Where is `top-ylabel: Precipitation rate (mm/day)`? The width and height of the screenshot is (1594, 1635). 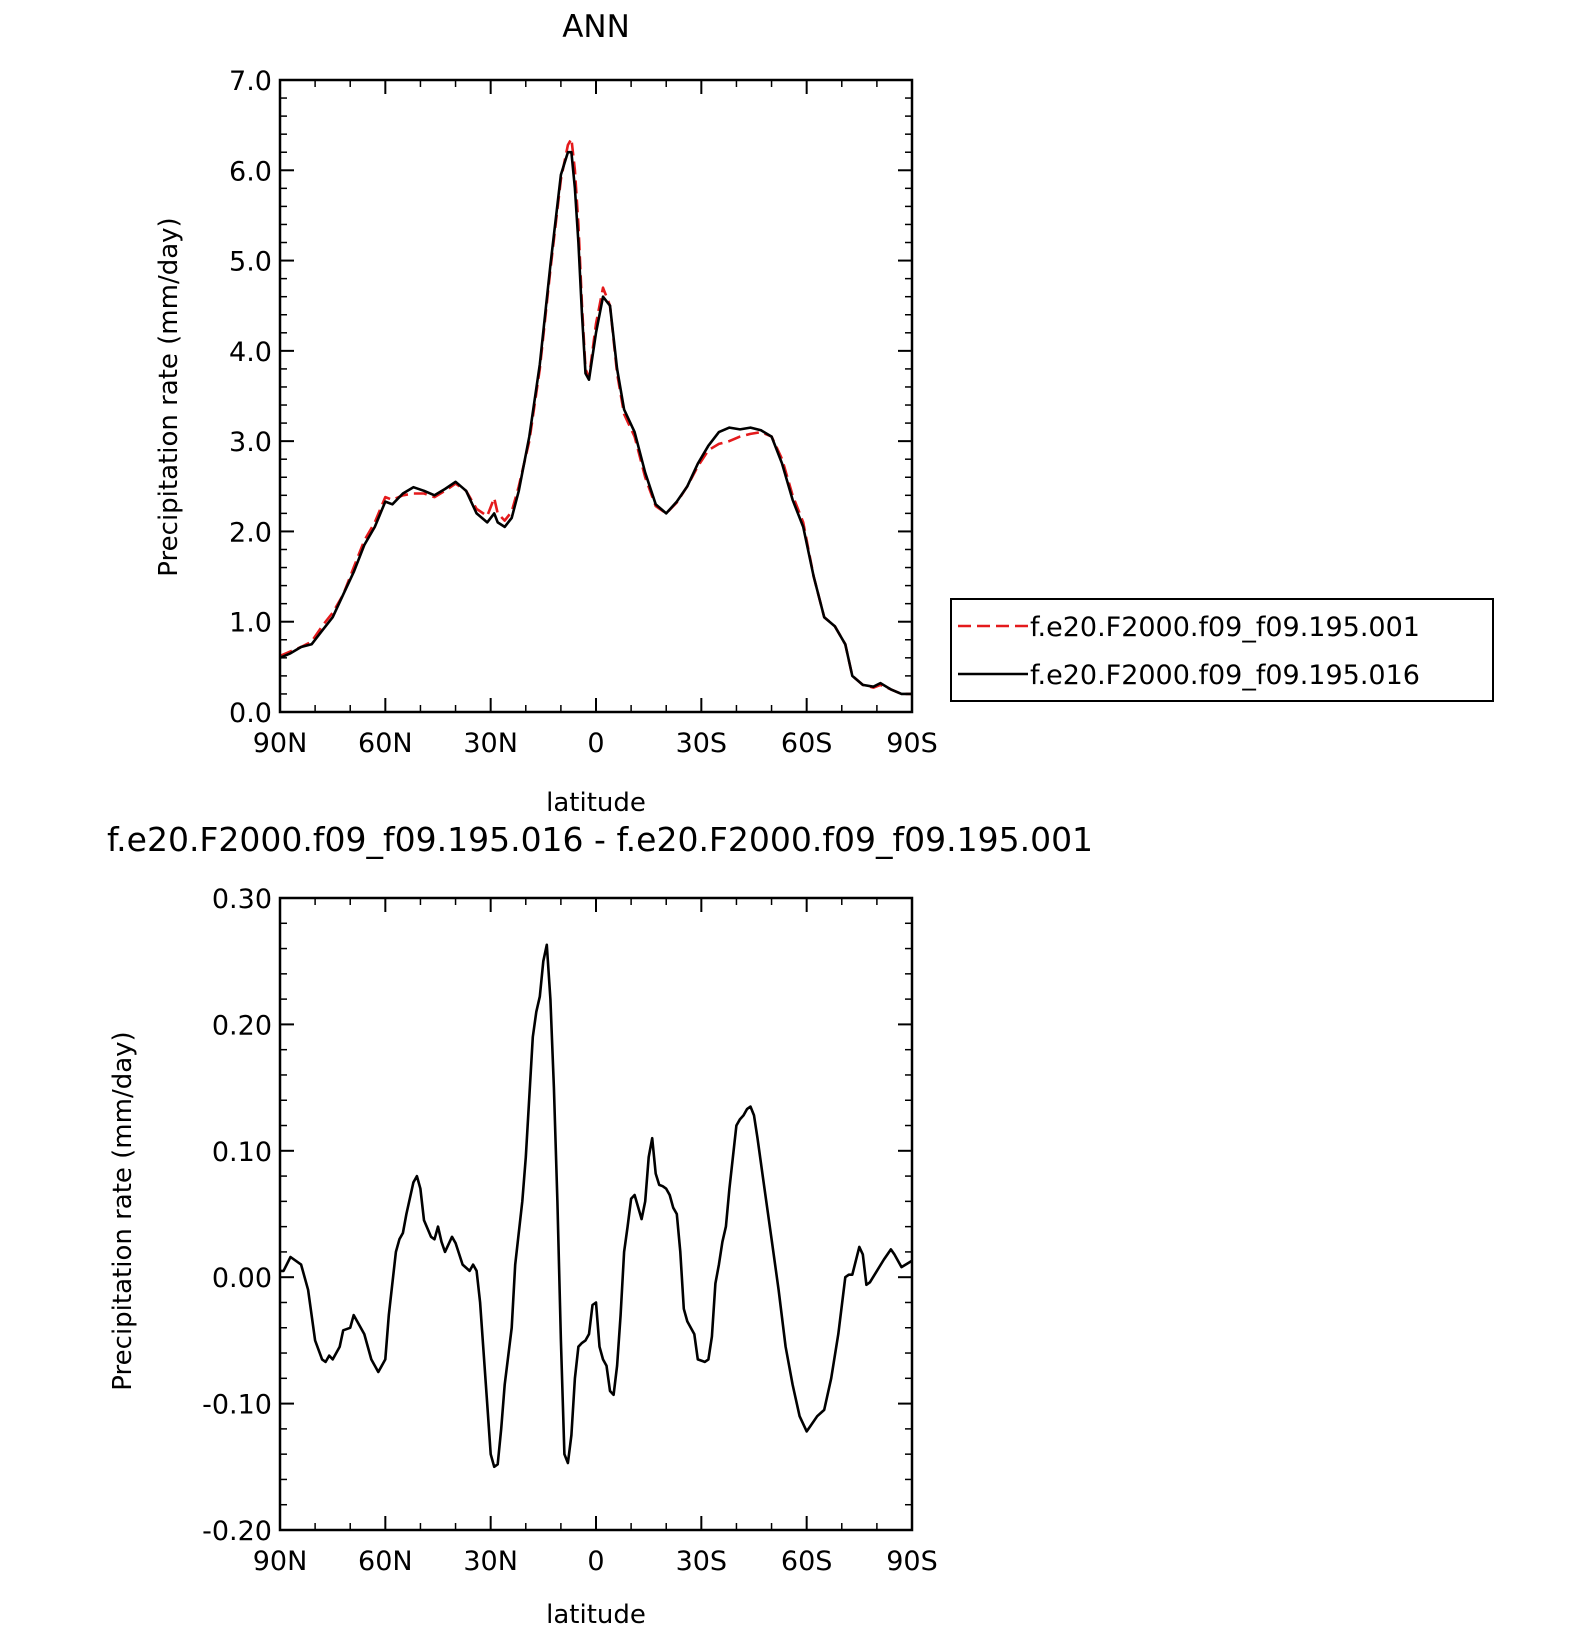
top-ylabel: Precipitation rate (mm/day) is located at coordinates (169, 396).